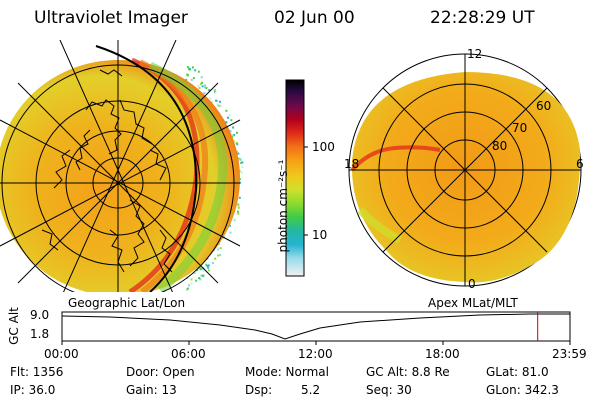  I want to click on geo-longitude: GLon: 342.3, so click(522, 390).